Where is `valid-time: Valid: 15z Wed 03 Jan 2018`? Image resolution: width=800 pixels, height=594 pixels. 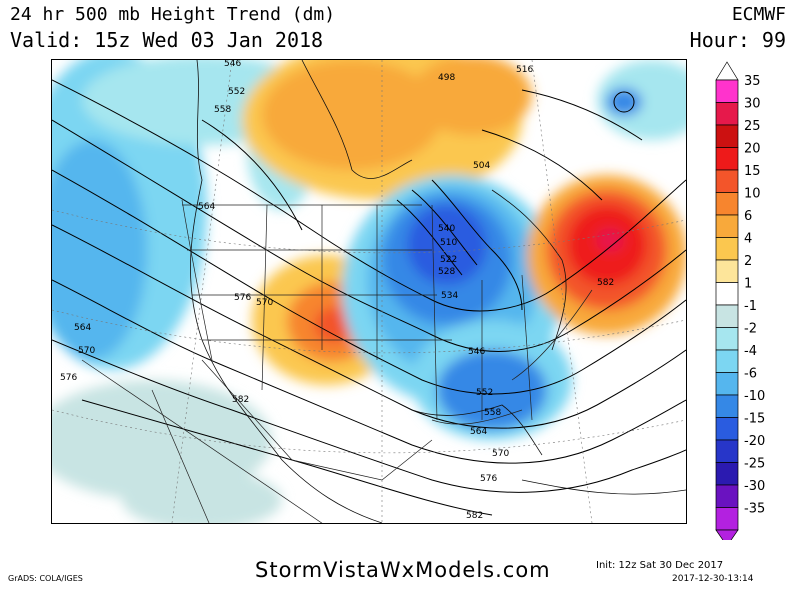
valid-time: Valid: 15z Wed 03 Jan 2018 is located at coordinates (167, 40).